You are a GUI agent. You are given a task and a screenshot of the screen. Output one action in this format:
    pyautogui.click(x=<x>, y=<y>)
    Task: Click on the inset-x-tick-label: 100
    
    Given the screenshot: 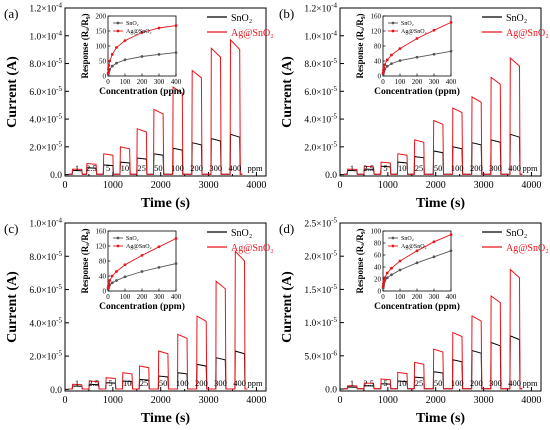 What is the action you would take?
    pyautogui.click(x=125, y=297)
    